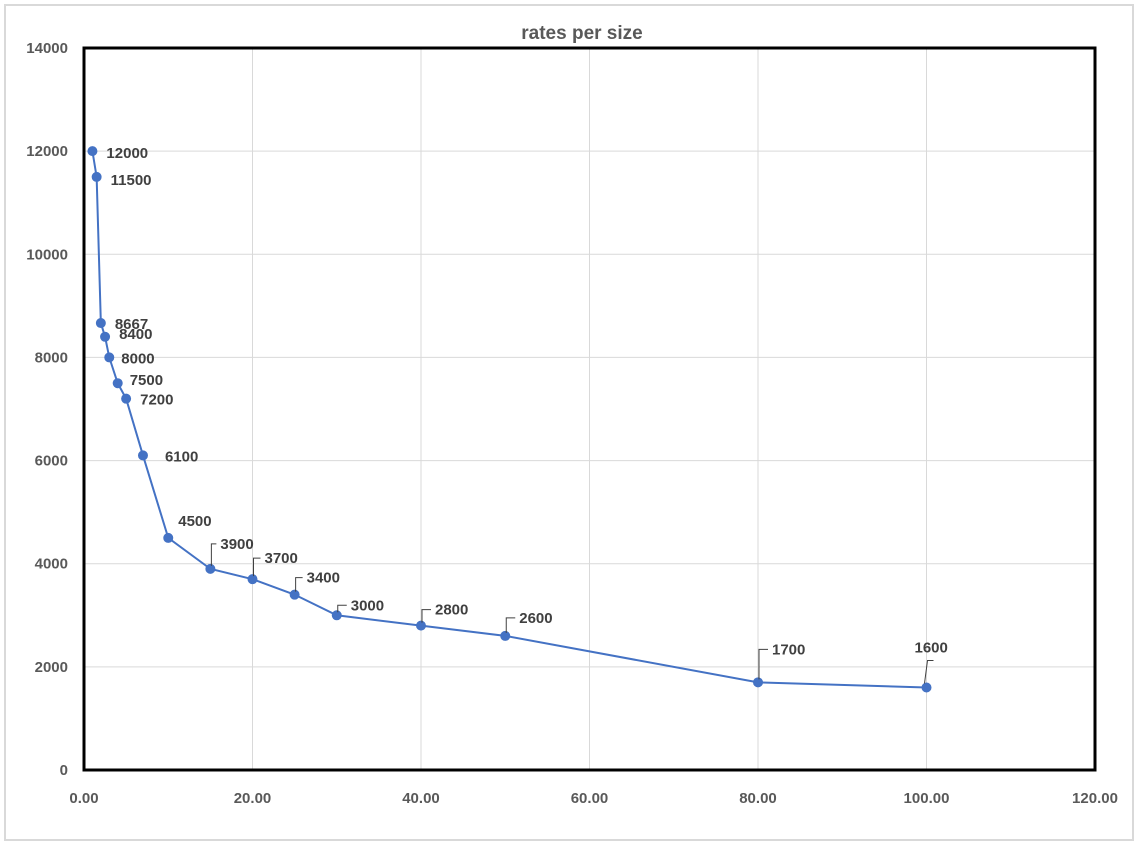 This screenshot has height=847, width=1140. I want to click on data-label: 8400, so click(135, 334).